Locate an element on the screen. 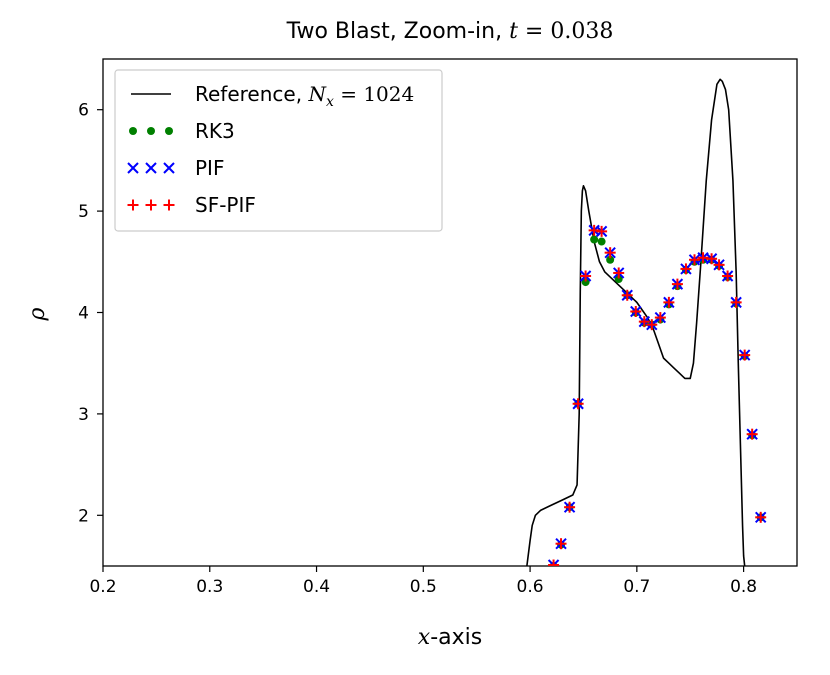 This screenshot has width=830, height=675. legend-marker-rk3 is located at coordinates (151, 131).